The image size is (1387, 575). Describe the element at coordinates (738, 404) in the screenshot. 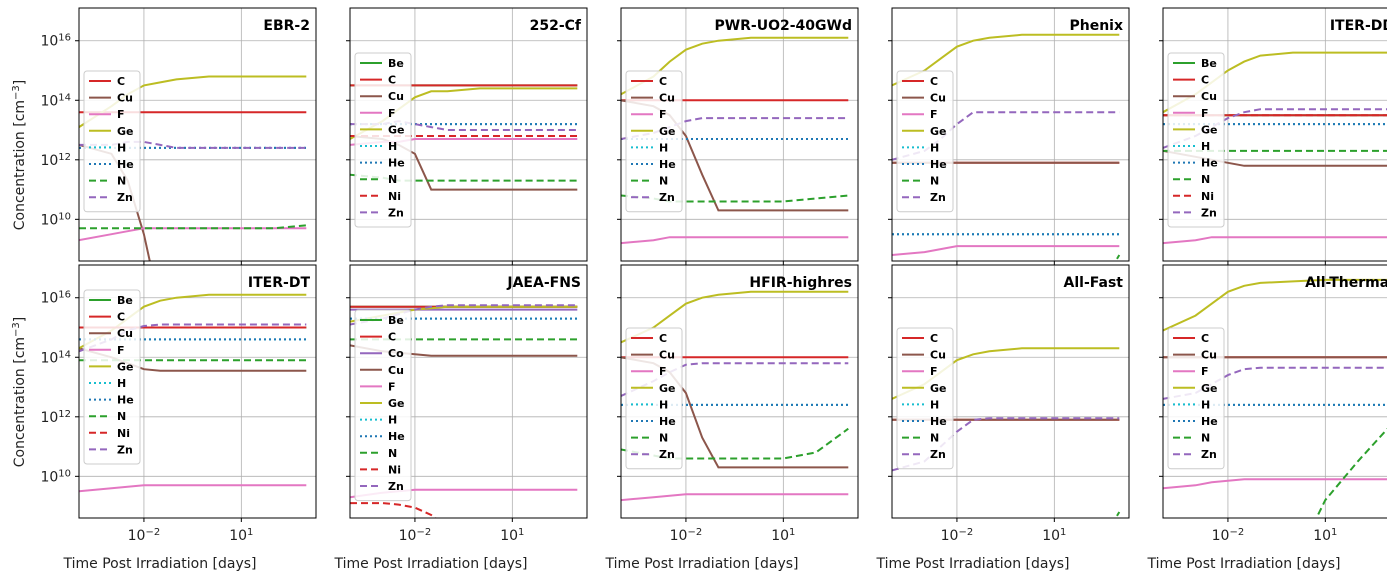

I see `chart-panel-8: 10⁻² 10¹ HFIR-highres C Cu F Ge H He N Zn` at that location.